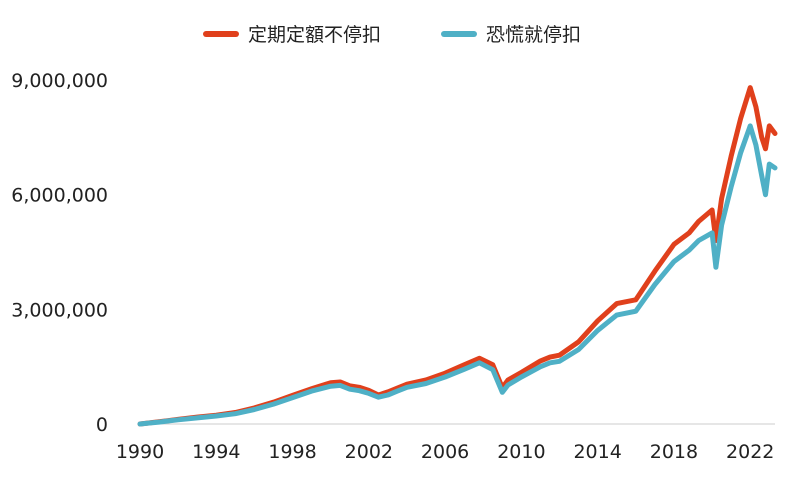 The width and height of the screenshot is (800, 480). I want to click on x-tick-label: 2006, so click(445, 452).